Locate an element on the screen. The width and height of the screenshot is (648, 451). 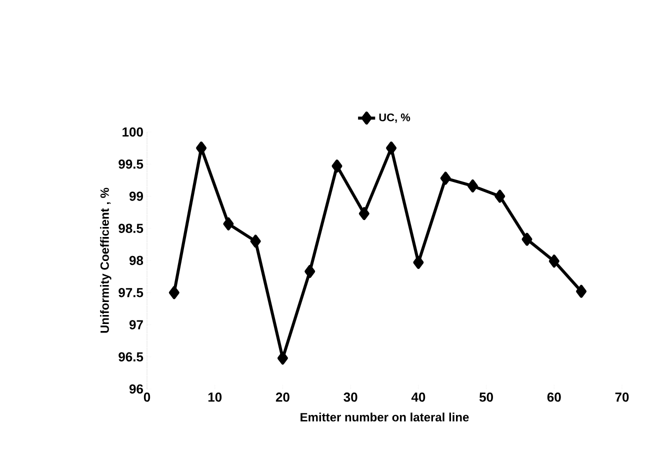
y-tick-label: 96 is located at coordinates (136, 389).